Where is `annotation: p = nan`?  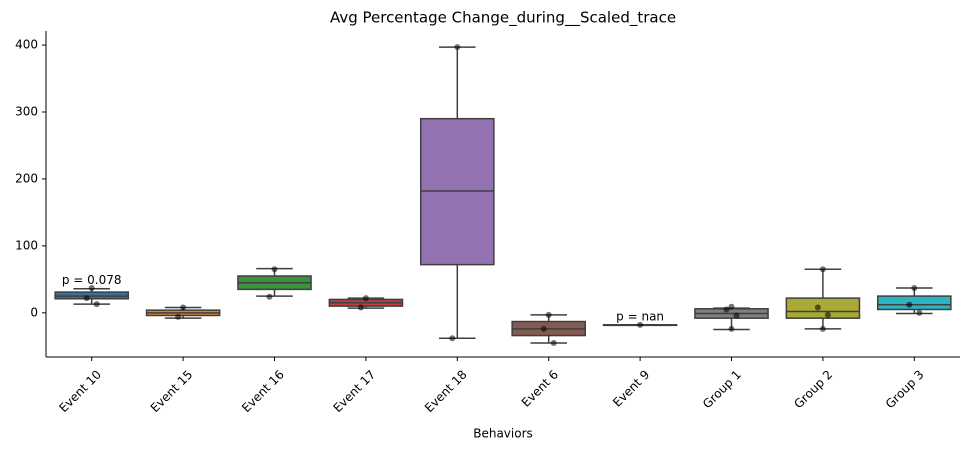
annotation: p = nan is located at coordinates (640, 316).